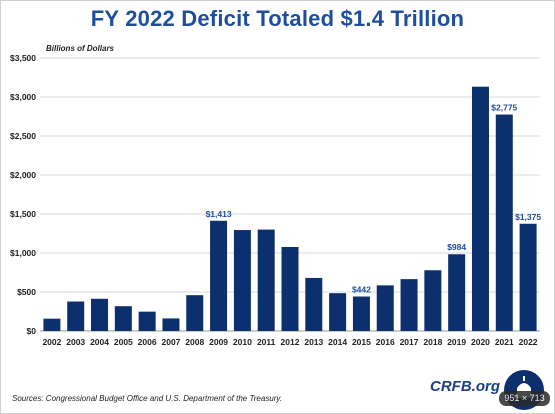 This screenshot has height=414, width=555. Describe the element at coordinates (23, 136) in the screenshot. I see `y-tick-label: $2,500` at that location.